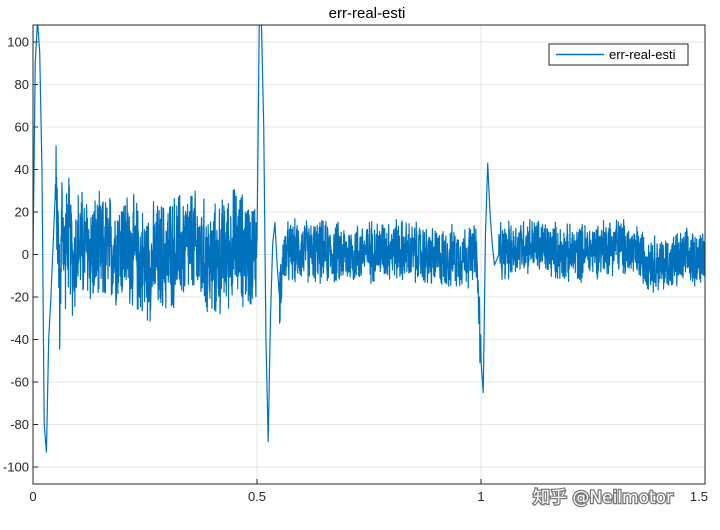 The image size is (720, 530). I want to click on y-tick-label: -100, so click(16, 467).